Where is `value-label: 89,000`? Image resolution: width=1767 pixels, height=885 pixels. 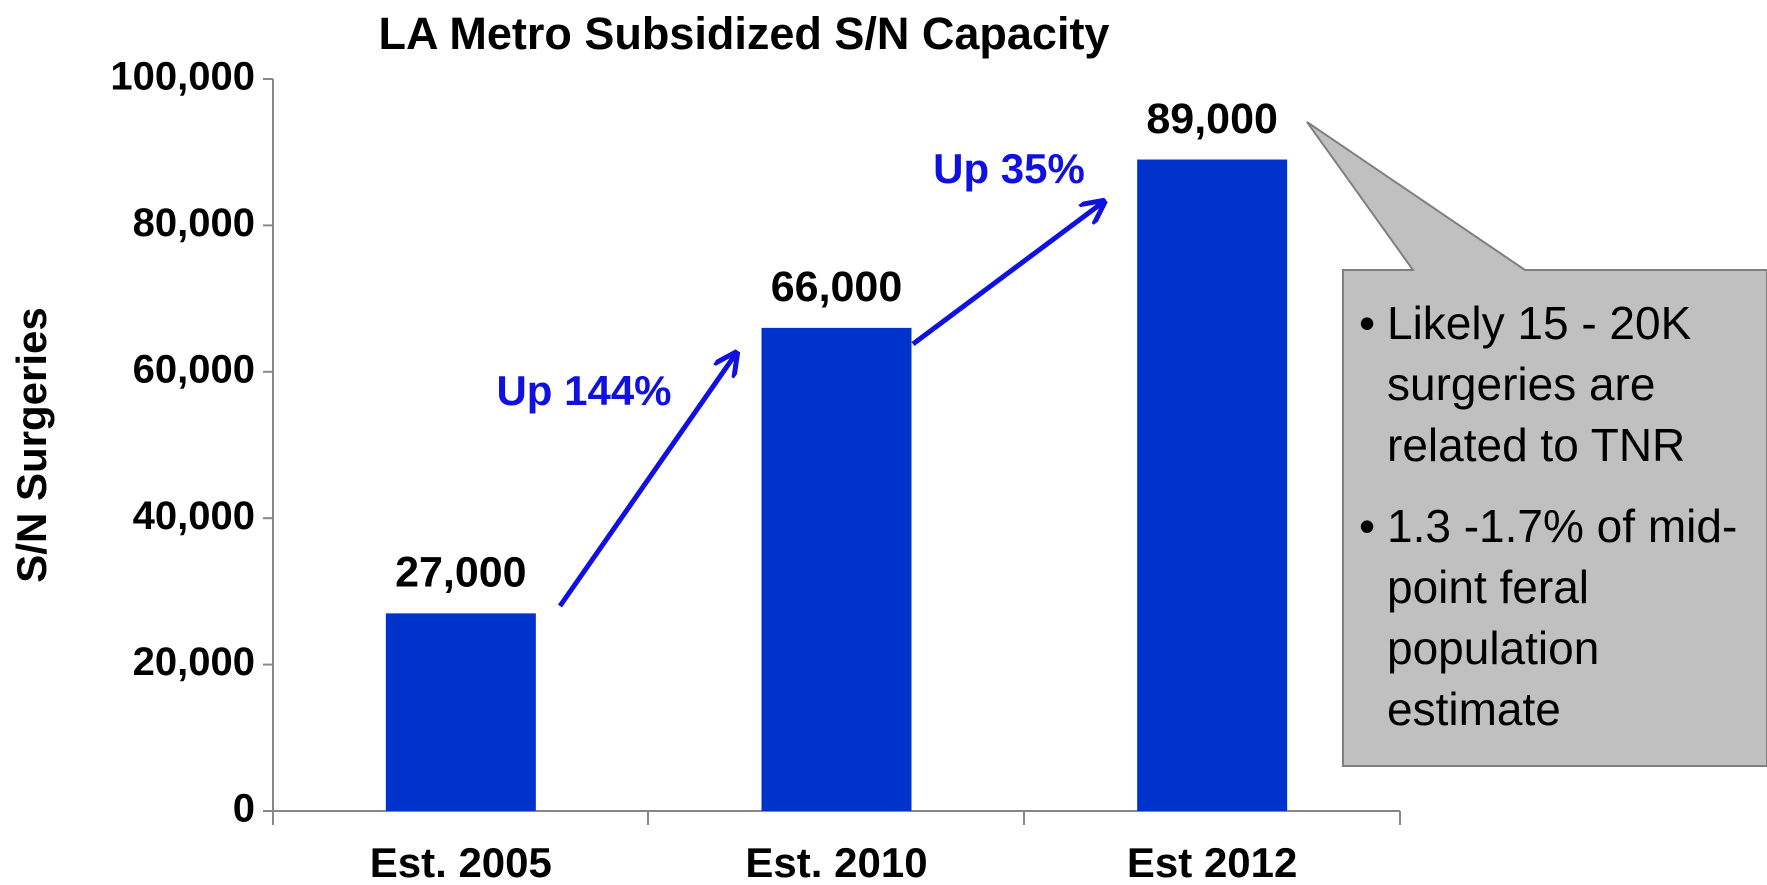
value-label: 89,000 is located at coordinates (1212, 119).